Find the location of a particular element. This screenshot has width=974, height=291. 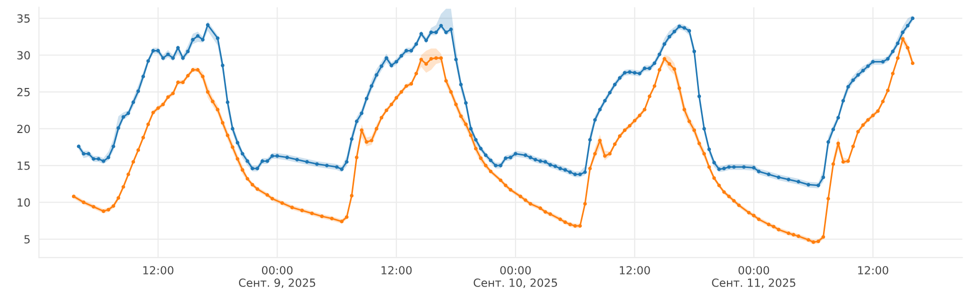

y-tick-label: 5 is located at coordinates (27, 239).